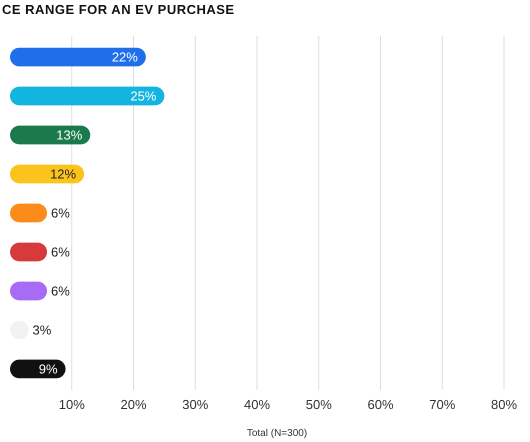  Describe the element at coordinates (72, 404) in the screenshot. I see `x-tick-label: 10%` at that location.